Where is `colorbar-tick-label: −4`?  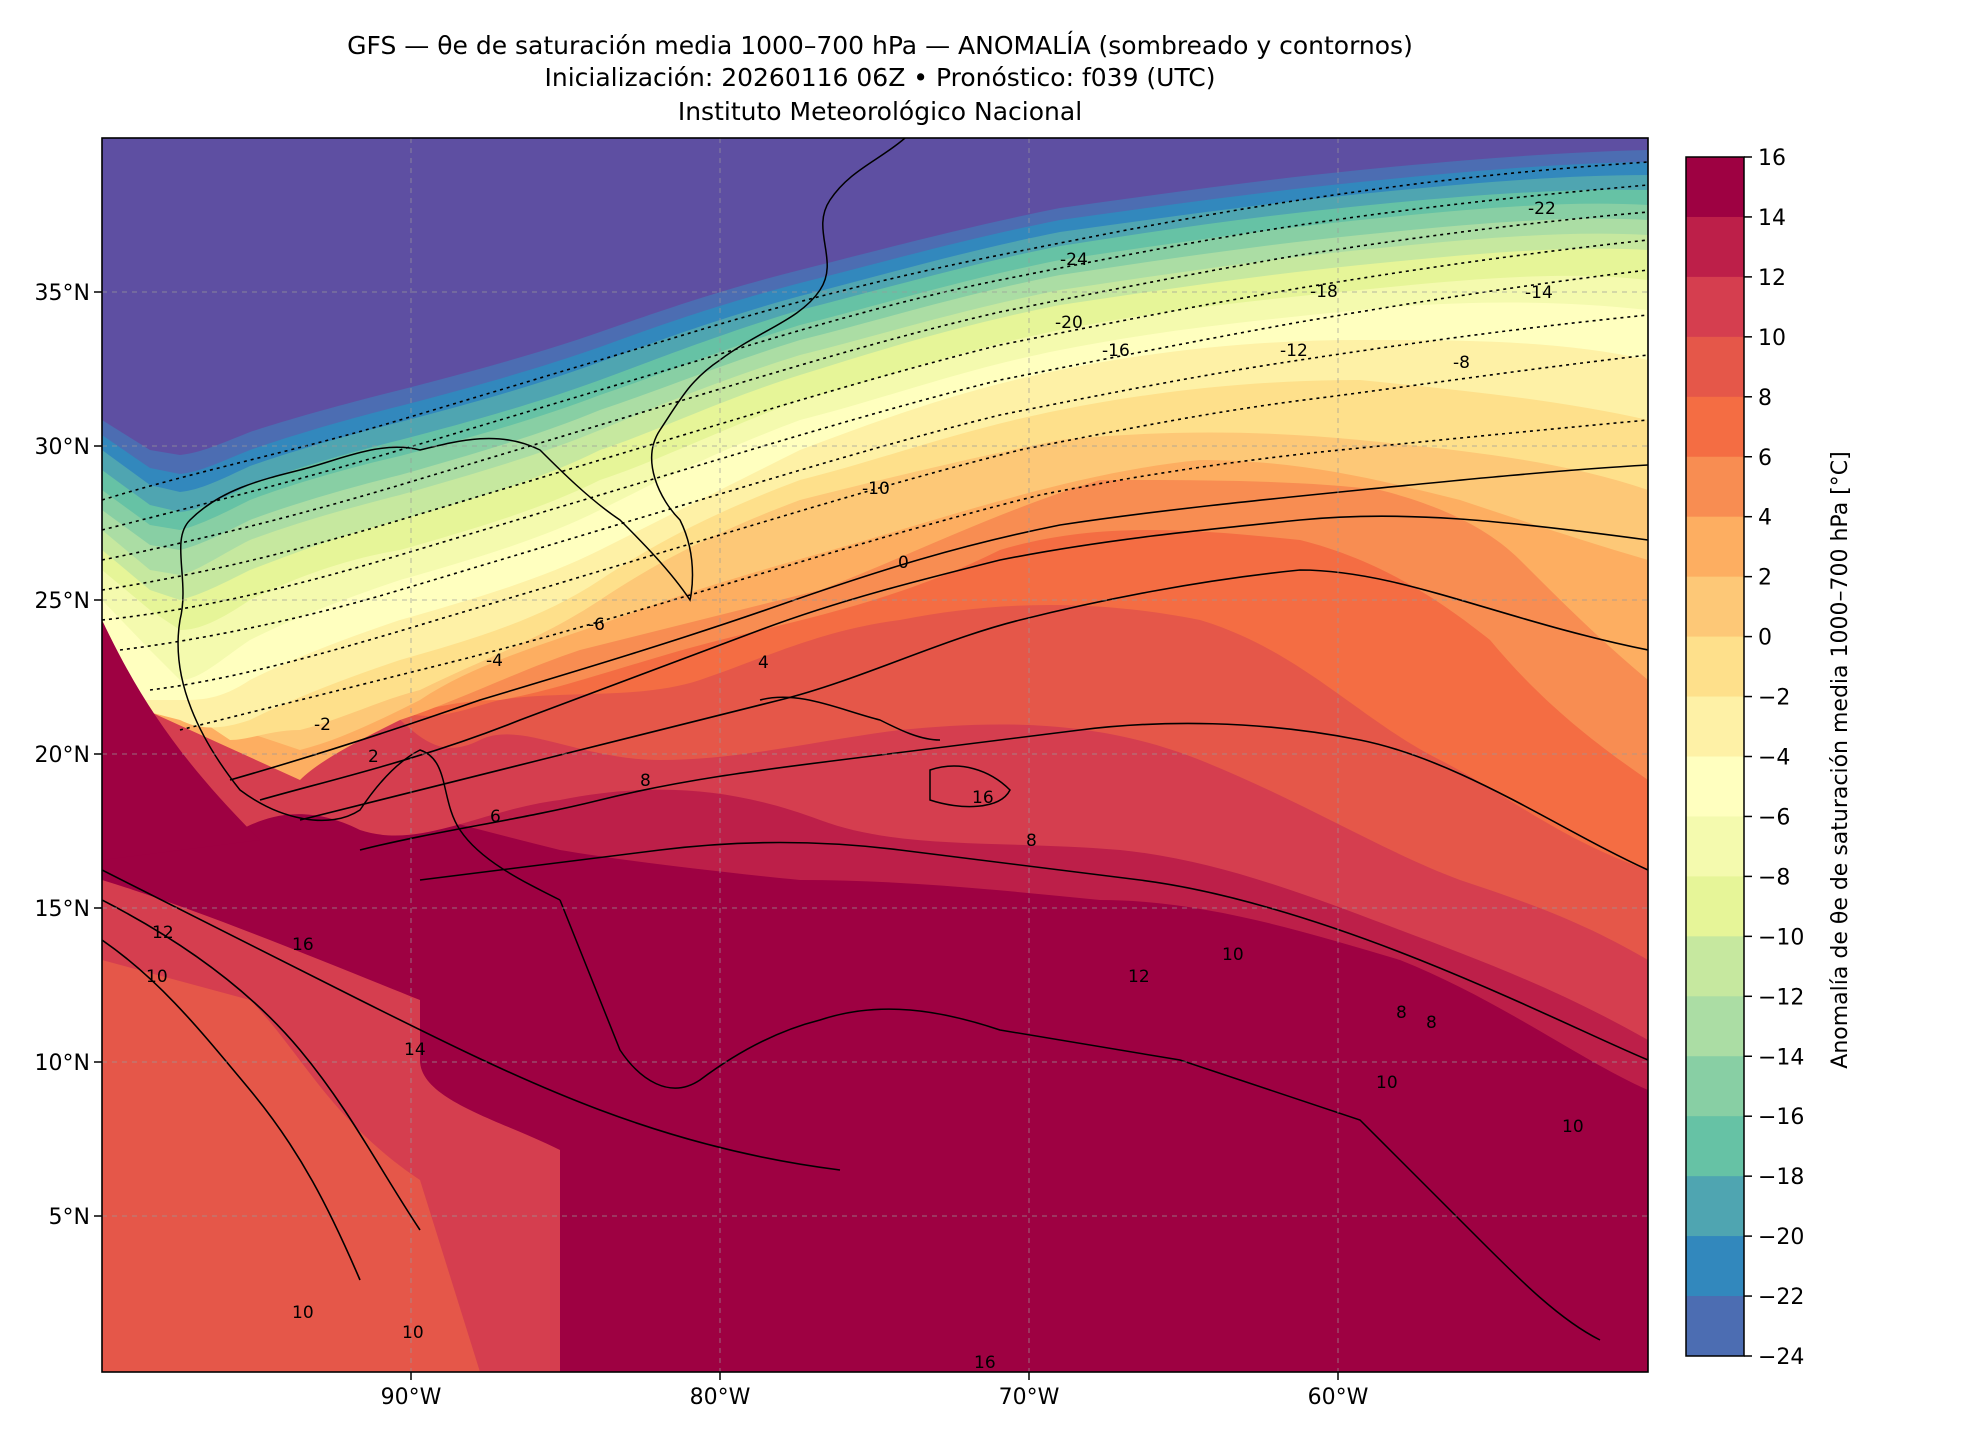
colorbar-tick-label: −4 is located at coordinates (1774, 758).